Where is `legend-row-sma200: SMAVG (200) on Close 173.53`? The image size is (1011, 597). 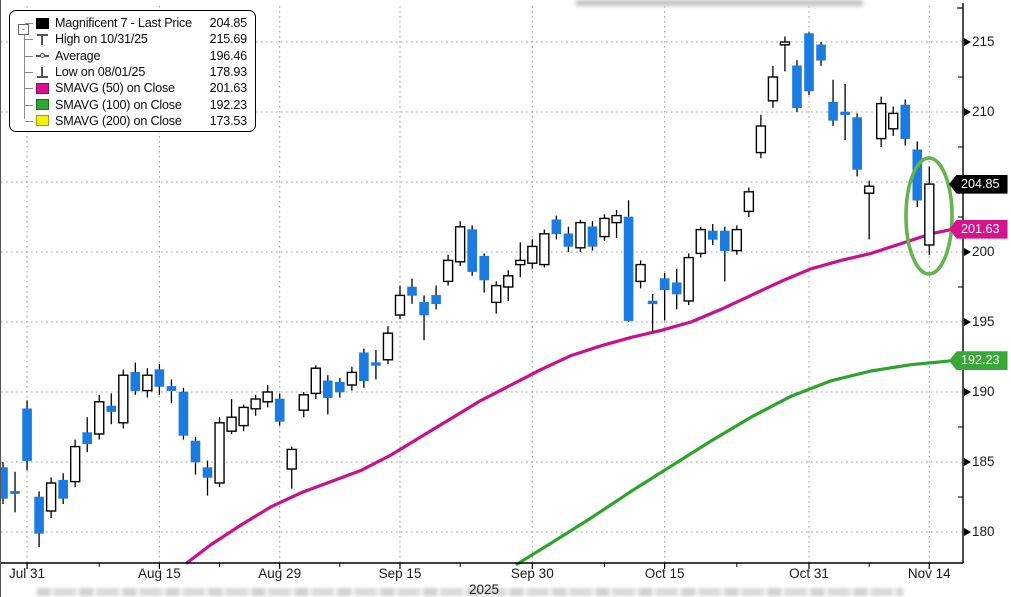
legend-row-sma200: SMAVG (200) on Close 173.53 is located at coordinates (136, 121).